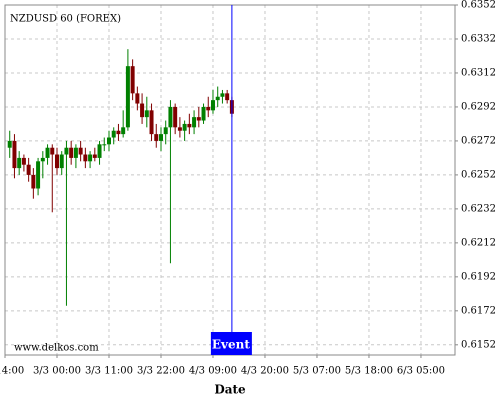 The width and height of the screenshot is (500, 400). I want to click on y-tick-label: 0.6192, so click(478, 276).